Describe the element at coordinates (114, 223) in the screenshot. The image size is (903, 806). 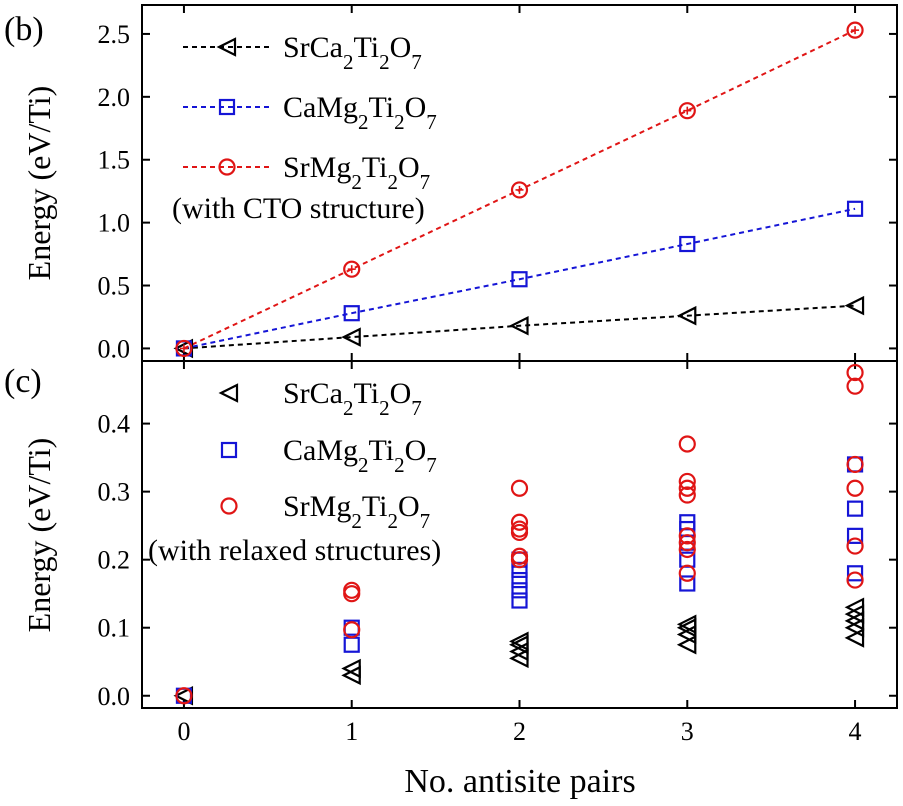
I see `y-tick-label: 1.0` at that location.